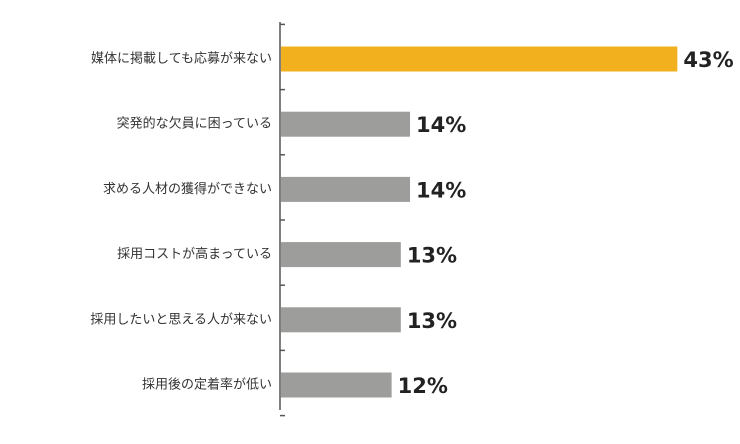  What do you see at coordinates (708, 60) in the screenshot?
I see `value-label: 43%` at bounding box center [708, 60].